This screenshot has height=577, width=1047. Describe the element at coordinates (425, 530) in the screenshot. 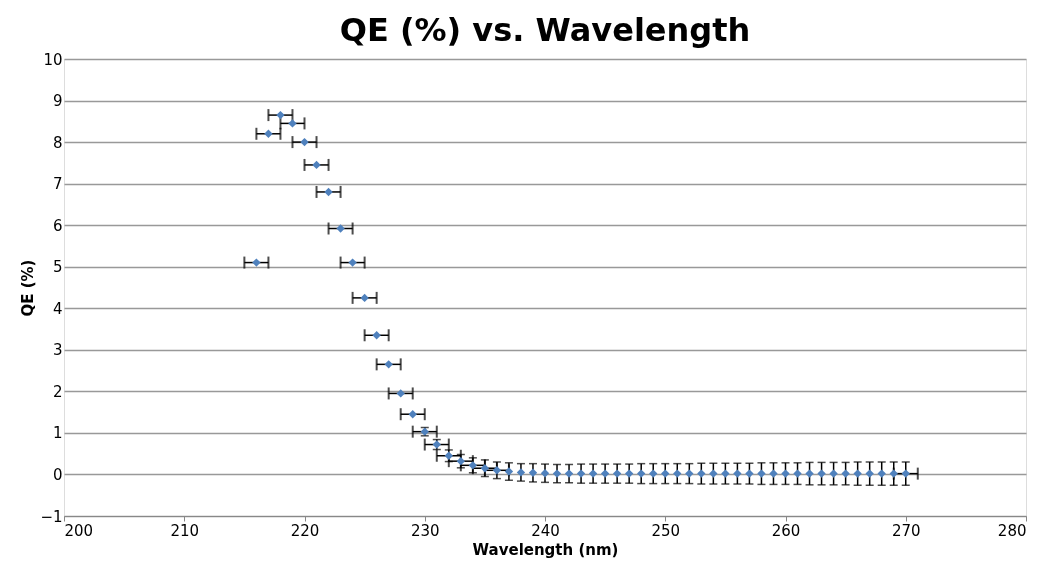

I see `x-tick-label: 230` at that location.